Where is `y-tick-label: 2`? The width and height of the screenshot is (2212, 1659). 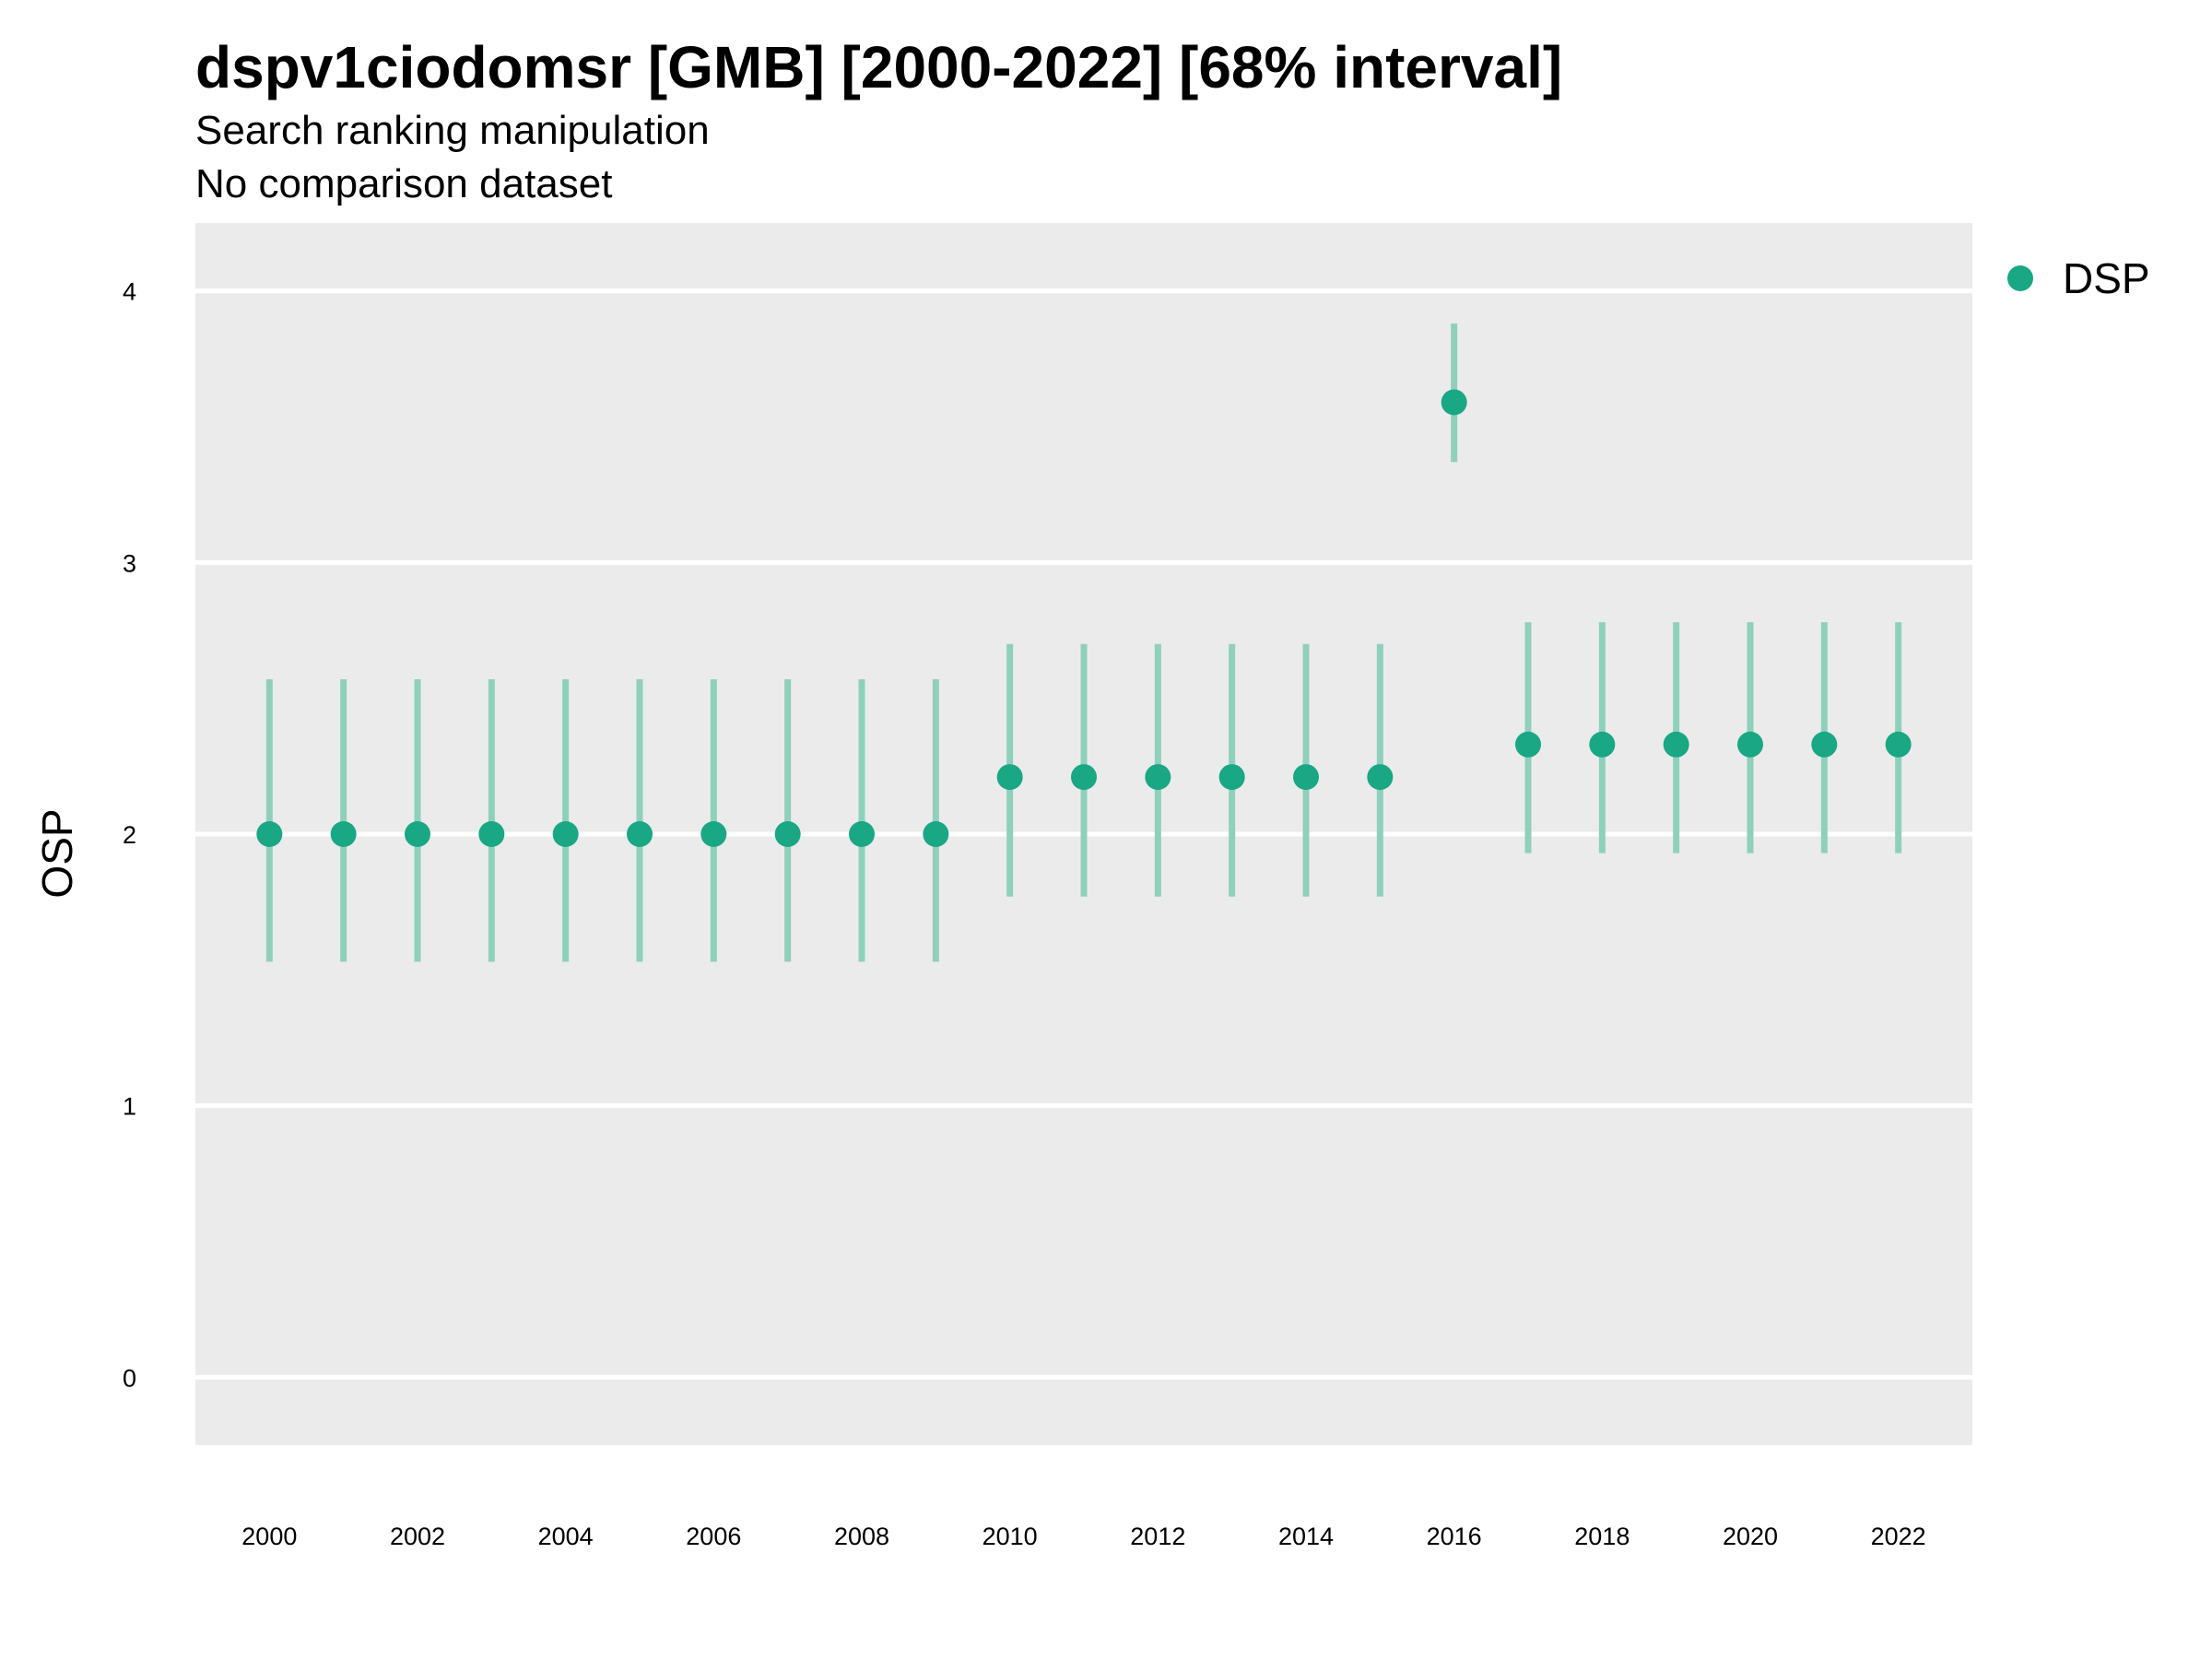 y-tick-label: 2 is located at coordinates (129, 835).